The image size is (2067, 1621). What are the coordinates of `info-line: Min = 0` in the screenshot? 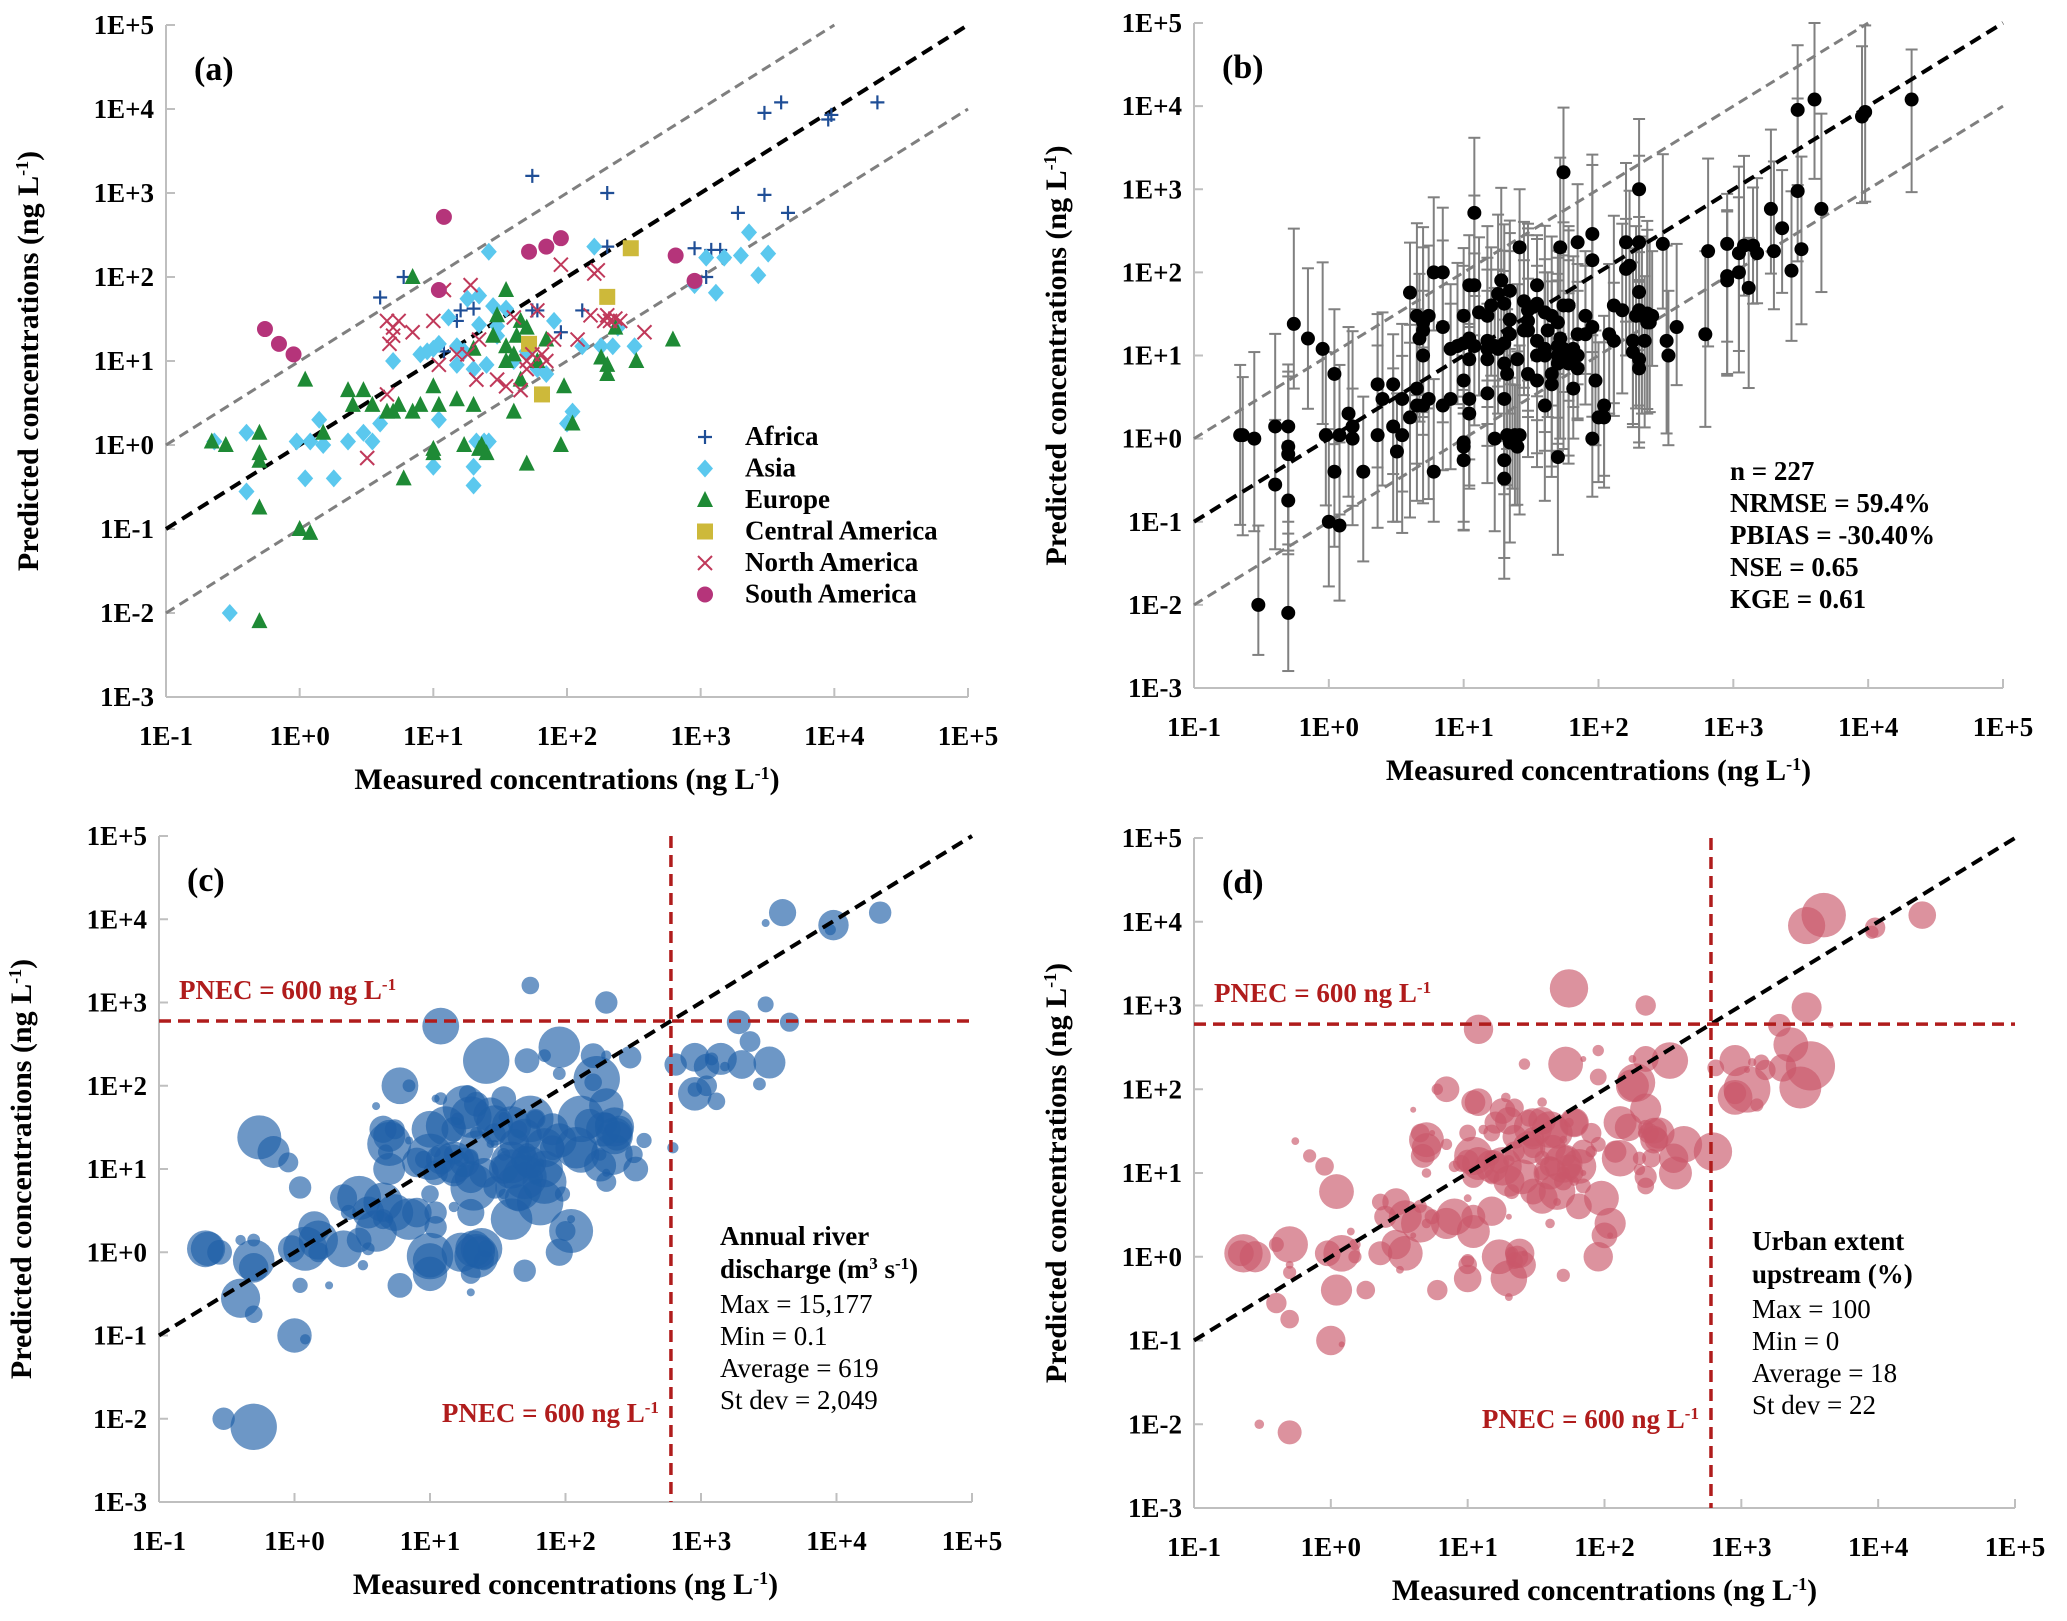 It's located at (1795, 1341).